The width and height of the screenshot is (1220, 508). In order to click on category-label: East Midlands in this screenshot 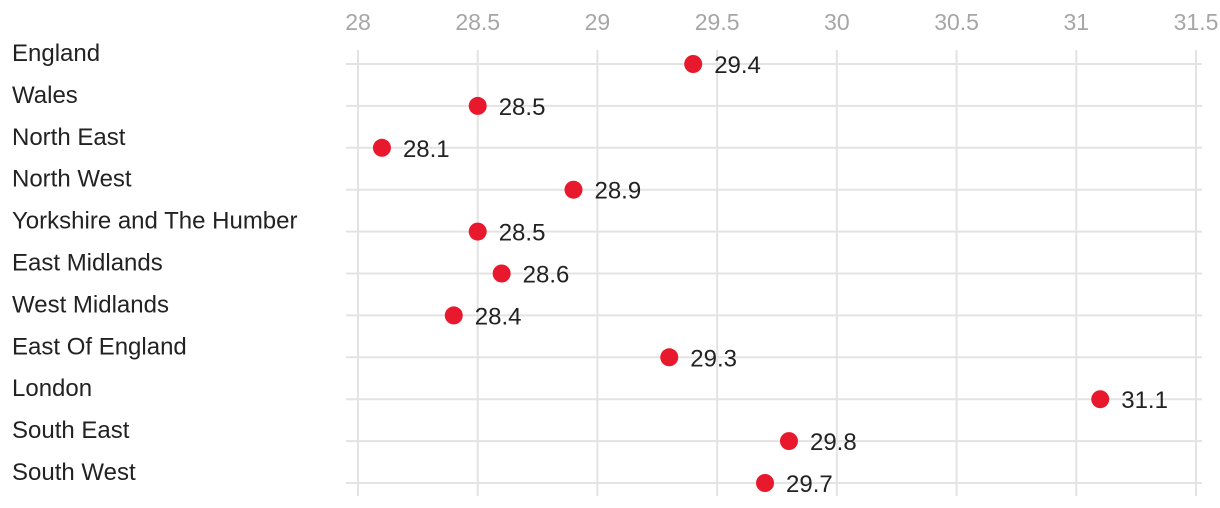, I will do `click(87, 263)`.